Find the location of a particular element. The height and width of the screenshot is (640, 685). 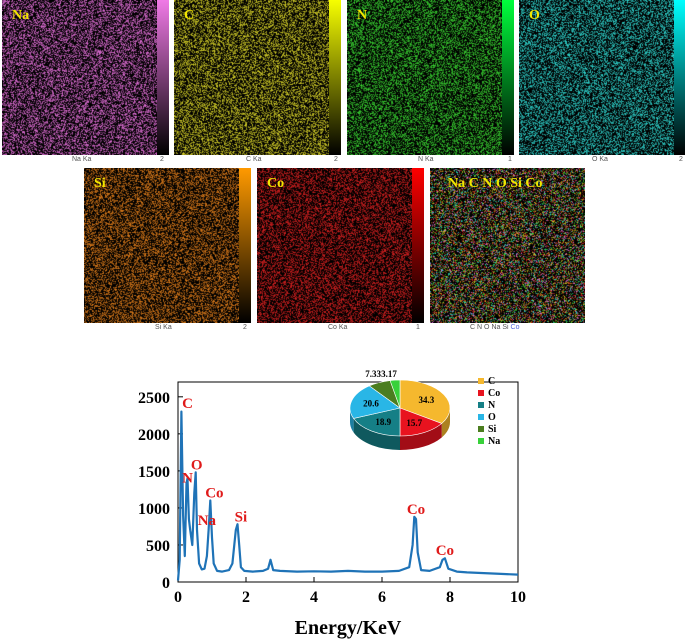

map-overlay-image is located at coordinates (507, 245).